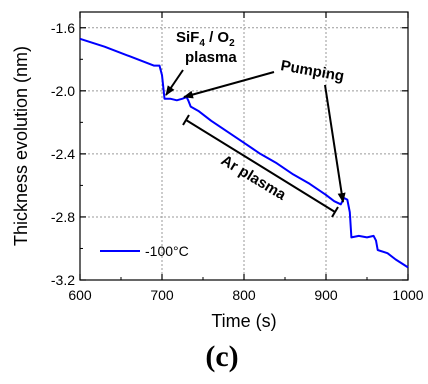 This screenshot has width=428, height=384. I want to click on x-tick-label: 1000, so click(407, 295).